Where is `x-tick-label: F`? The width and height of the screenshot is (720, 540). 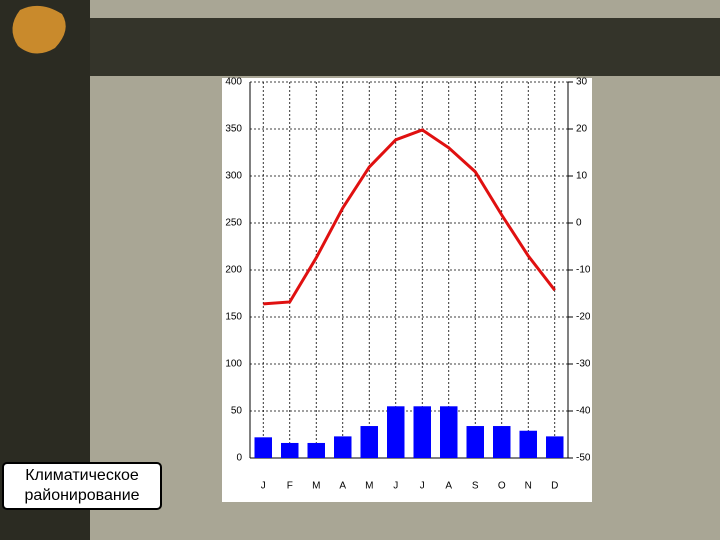
x-tick-label: F is located at coordinates (290, 486).